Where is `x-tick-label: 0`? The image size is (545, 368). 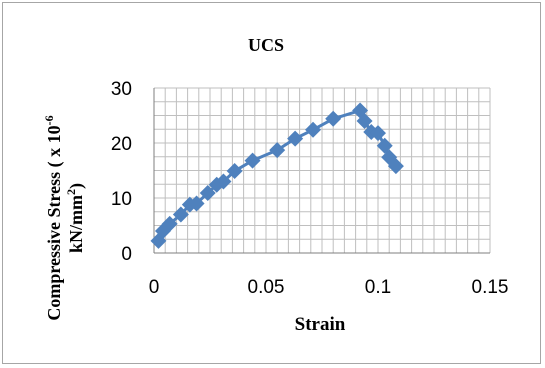
x-tick-label: 0 is located at coordinates (154, 287).